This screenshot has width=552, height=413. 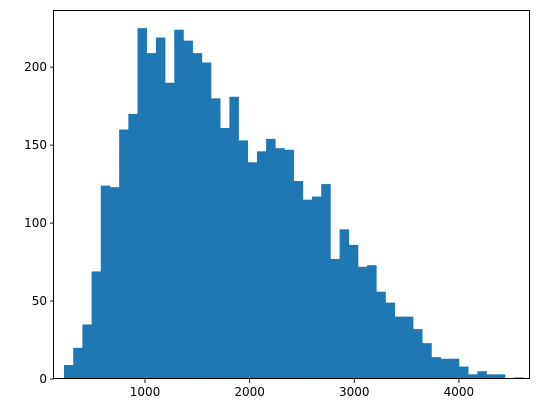 What do you see at coordinates (354, 392) in the screenshot?
I see `x-tick-label: 3000` at bounding box center [354, 392].